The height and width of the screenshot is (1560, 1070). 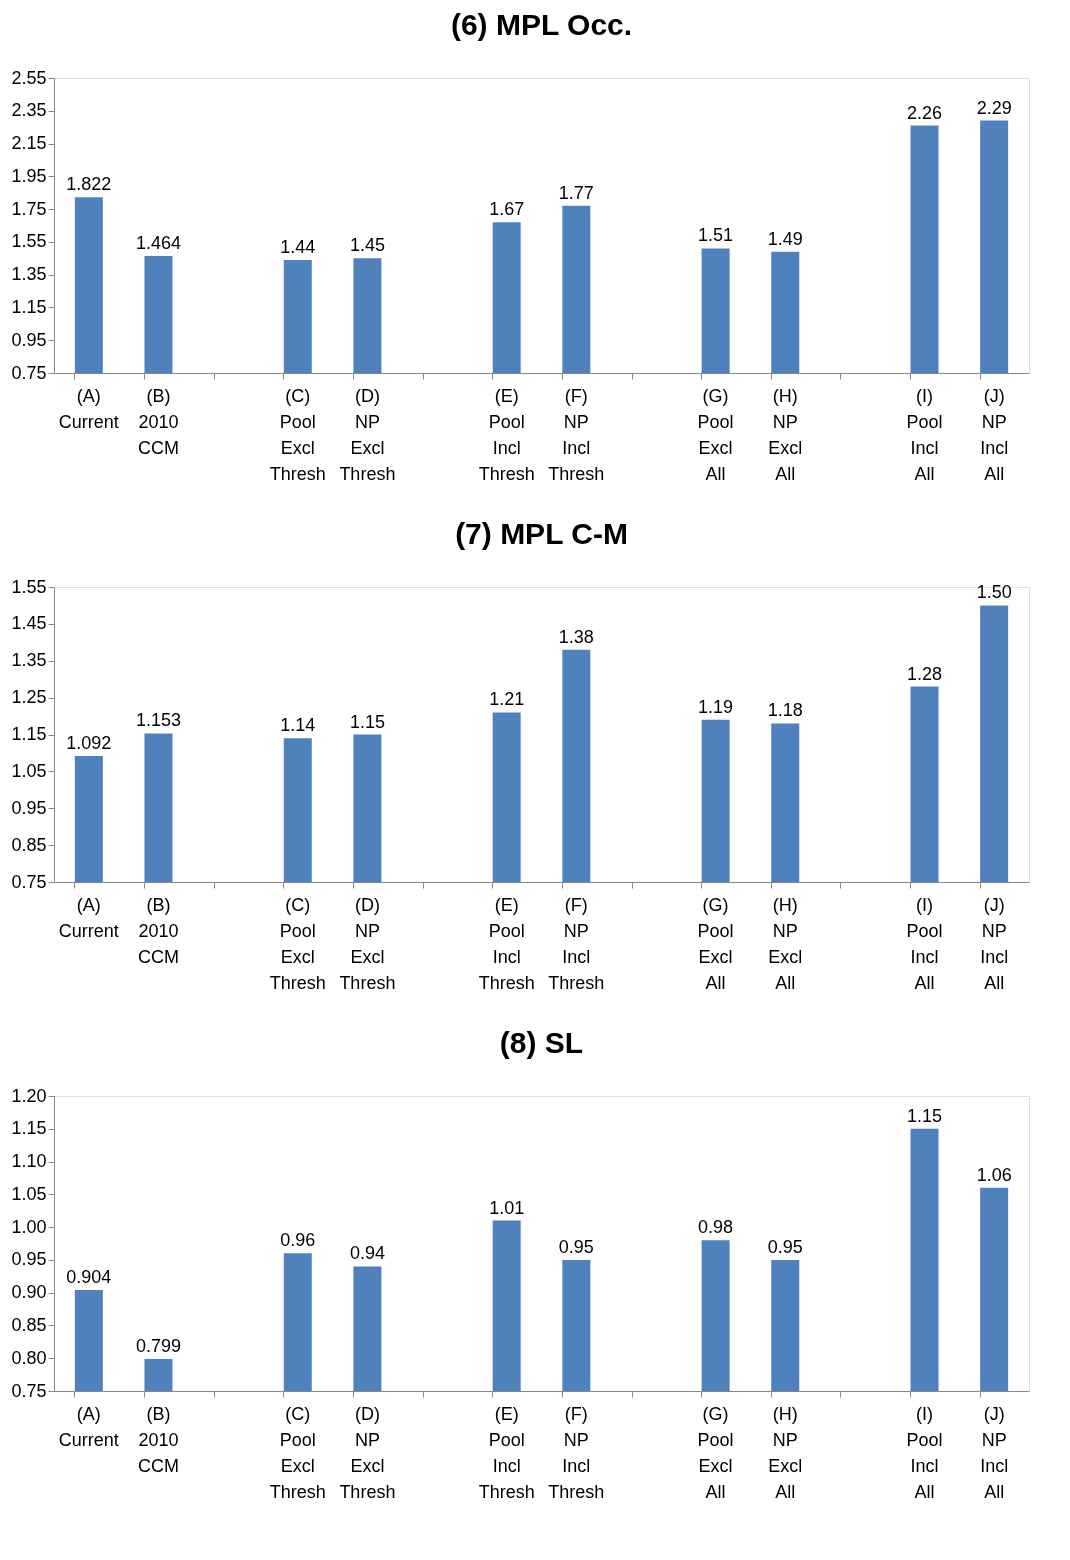 What do you see at coordinates (29, 1292) in the screenshot?
I see `y-tick-label: 0.90` at bounding box center [29, 1292].